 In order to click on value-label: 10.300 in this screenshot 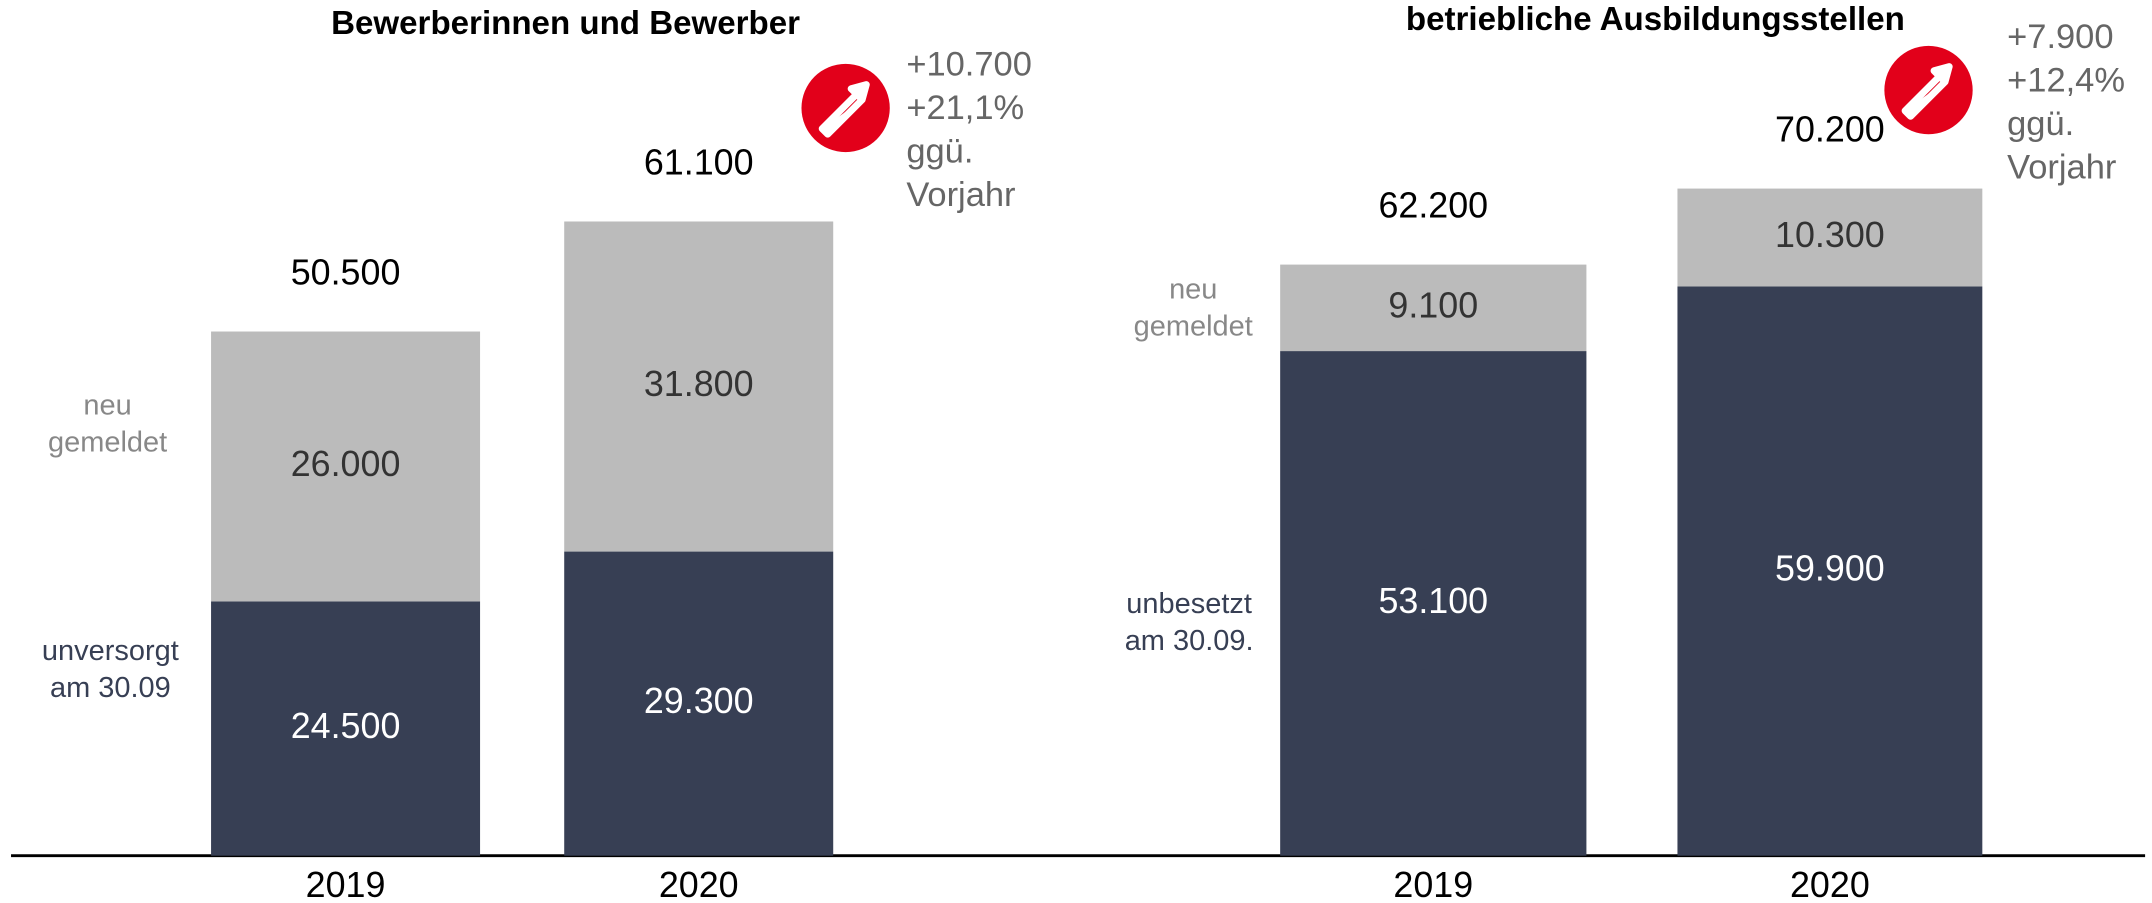, I will do `click(1830, 235)`.